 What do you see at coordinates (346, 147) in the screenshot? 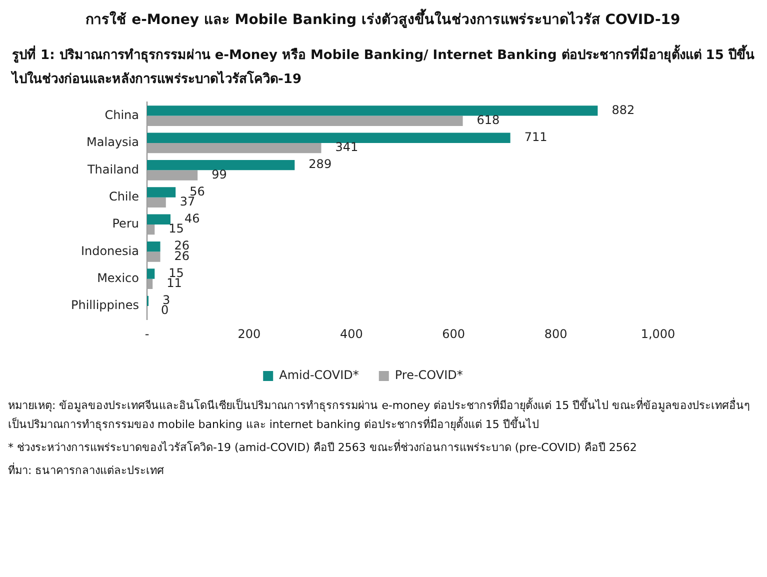
I see `data-label: 341` at bounding box center [346, 147].